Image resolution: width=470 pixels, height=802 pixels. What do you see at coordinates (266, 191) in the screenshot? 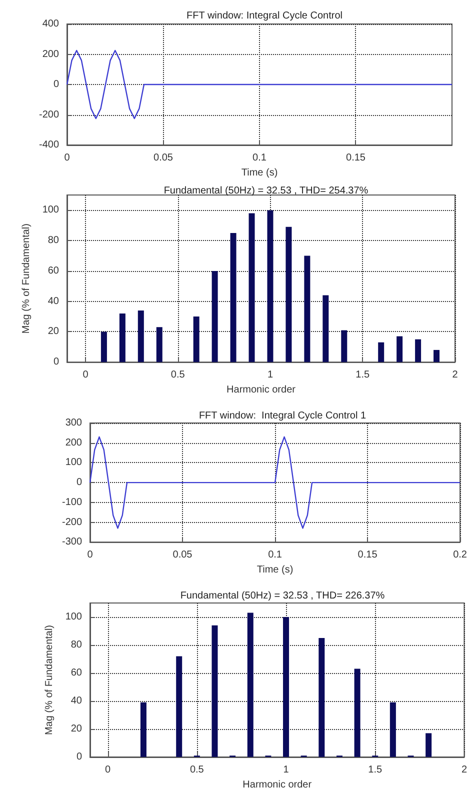
I see `chart-title: Fundamental (50Hz) = 32.53 , THD= 254.37%` at bounding box center [266, 191].